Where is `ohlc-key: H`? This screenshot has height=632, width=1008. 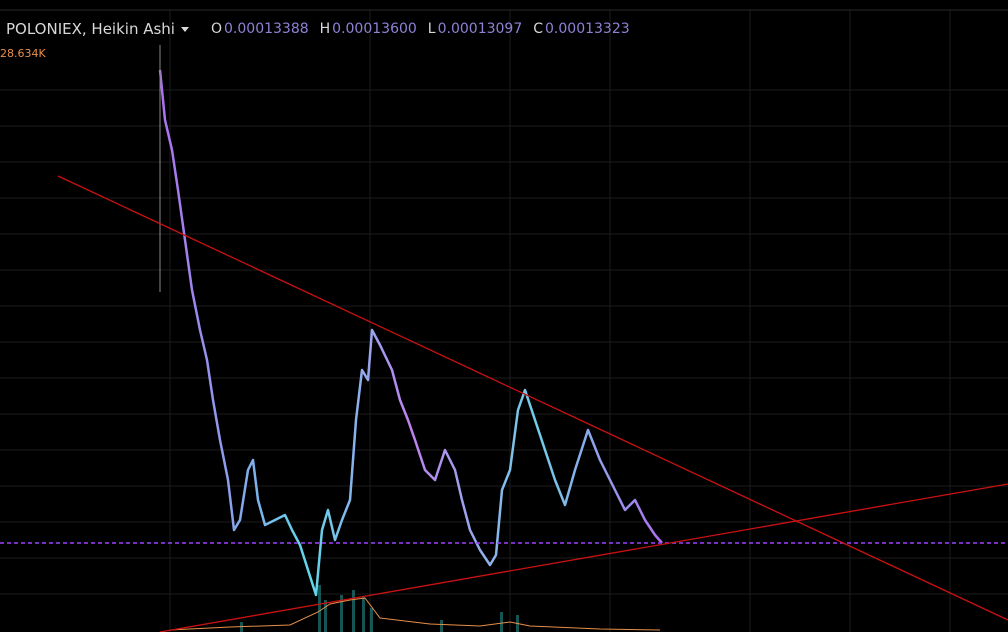 ohlc-key: H is located at coordinates (325, 29).